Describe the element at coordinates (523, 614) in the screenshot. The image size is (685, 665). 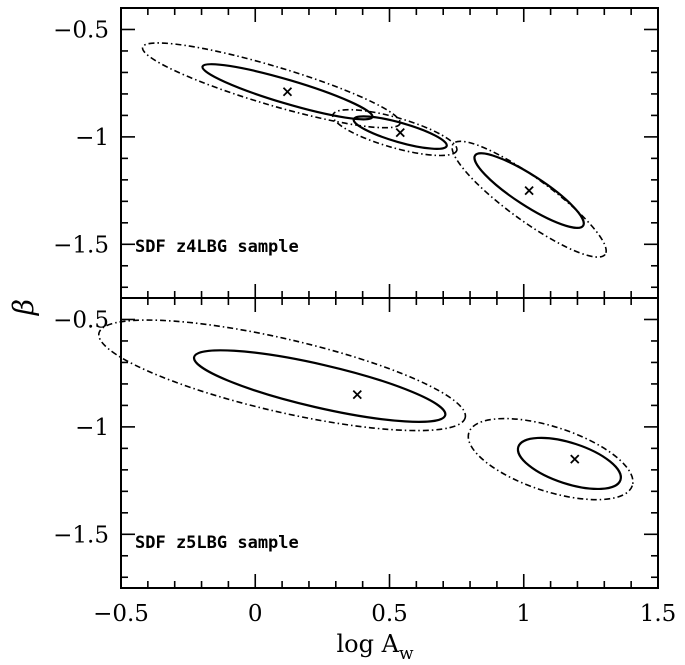
I see `x-tick-label: 1` at that location.